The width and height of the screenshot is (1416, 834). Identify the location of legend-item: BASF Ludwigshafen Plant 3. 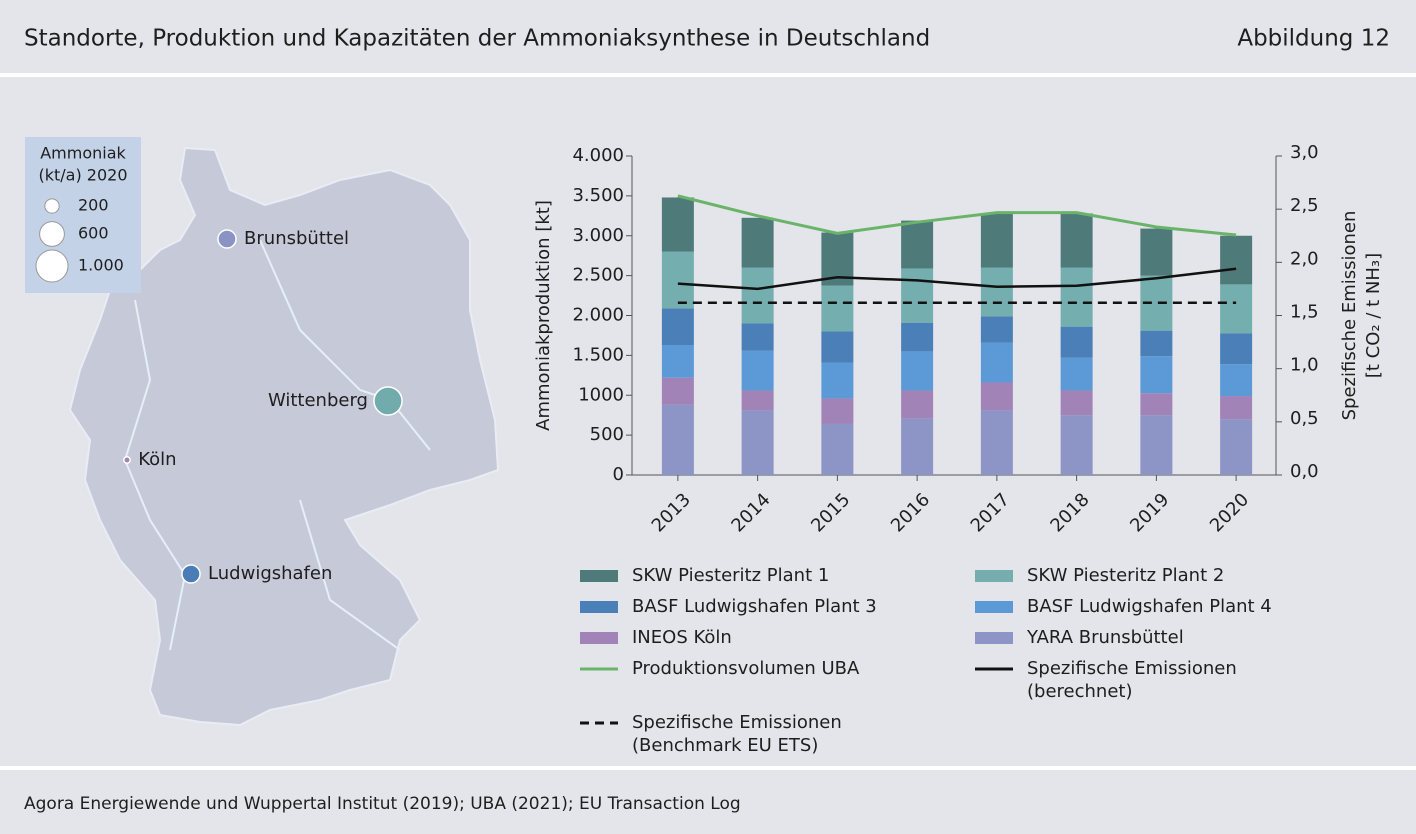
(777, 606).